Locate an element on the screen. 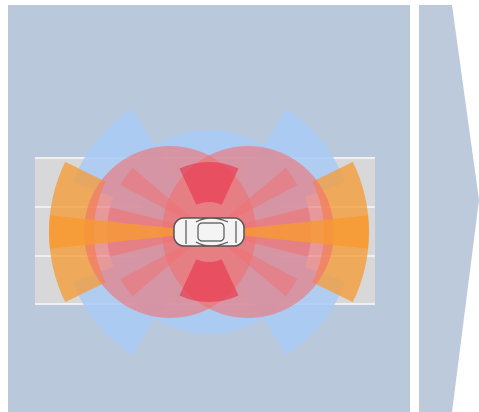 The width and height of the screenshot is (479, 412). diagonal-beam-rl is located at coordinates (253, 264).